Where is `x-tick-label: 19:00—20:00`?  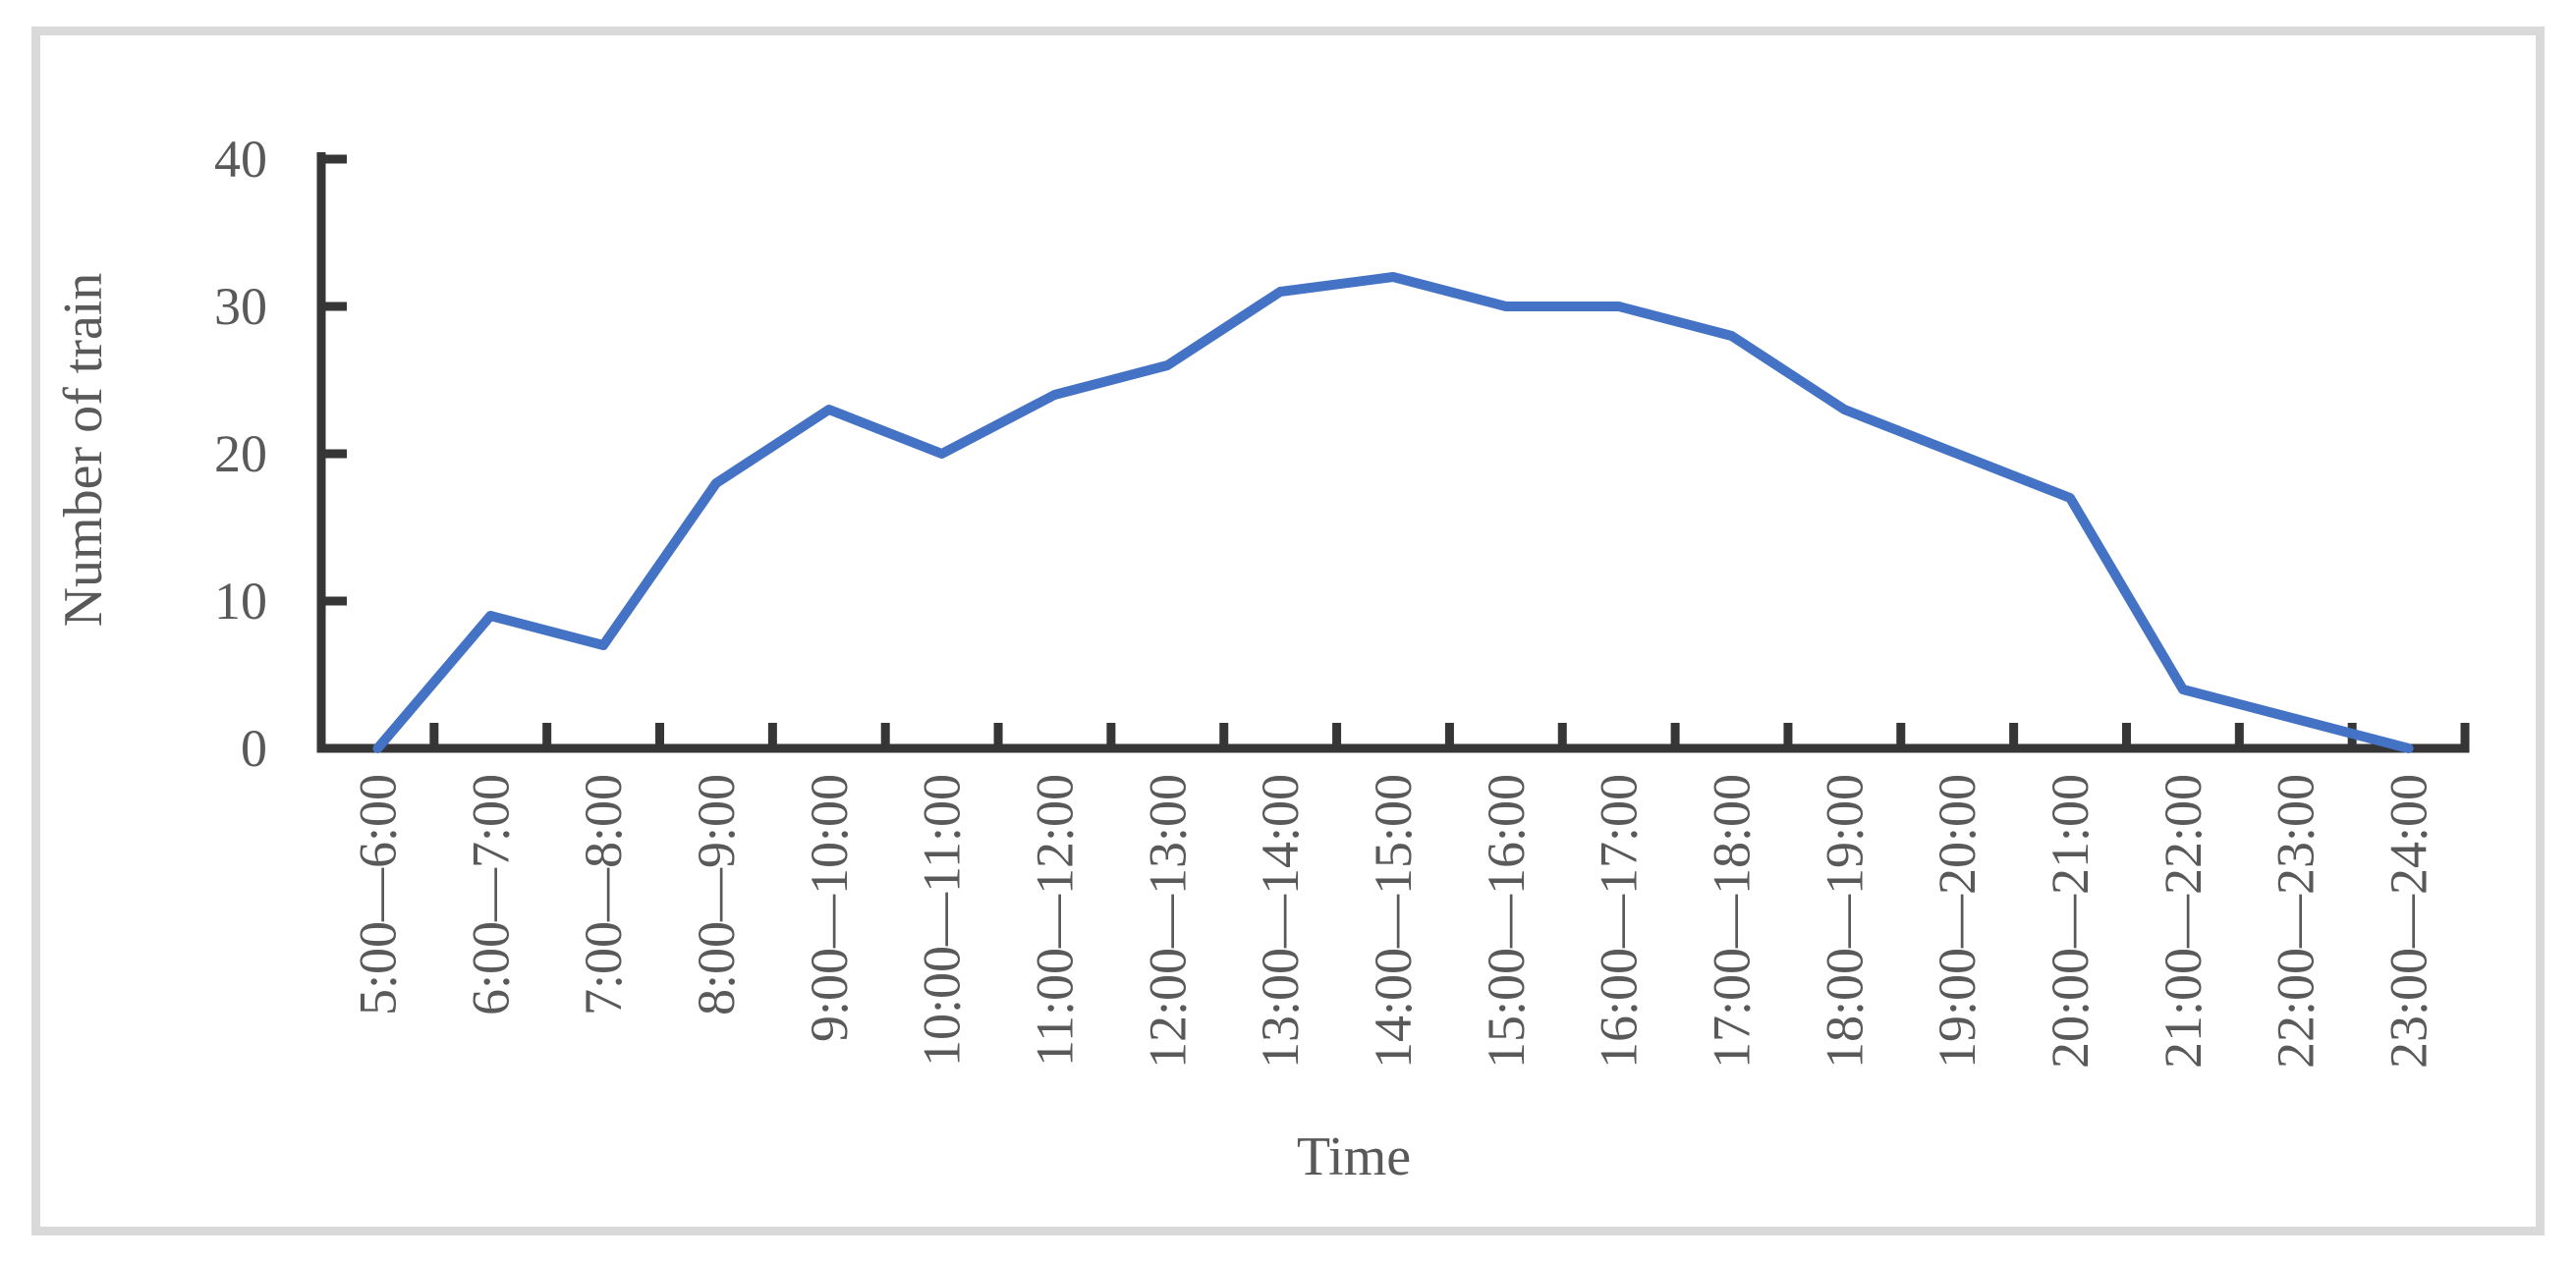
x-tick-label: 19:00—20:00 is located at coordinates (1957, 921).